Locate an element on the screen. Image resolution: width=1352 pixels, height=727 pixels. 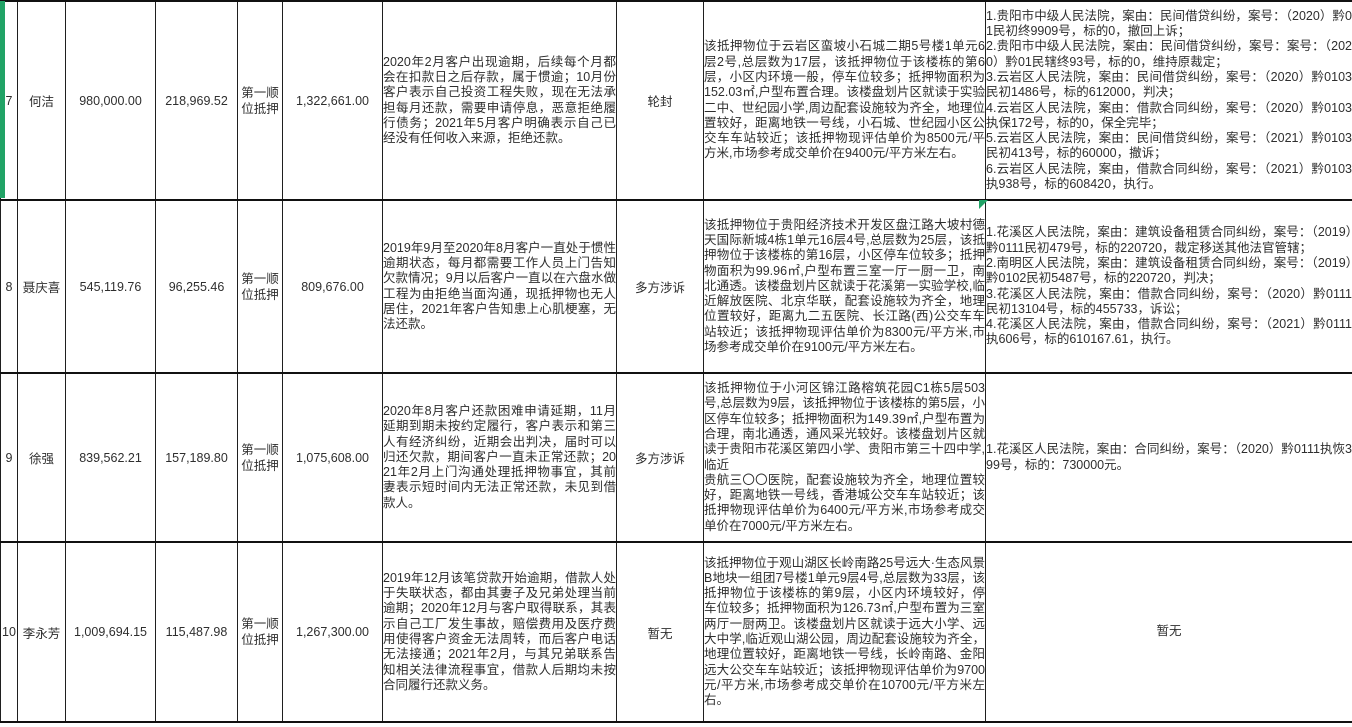
cell-borrower-name: 李永芳 is located at coordinates (41, 632).